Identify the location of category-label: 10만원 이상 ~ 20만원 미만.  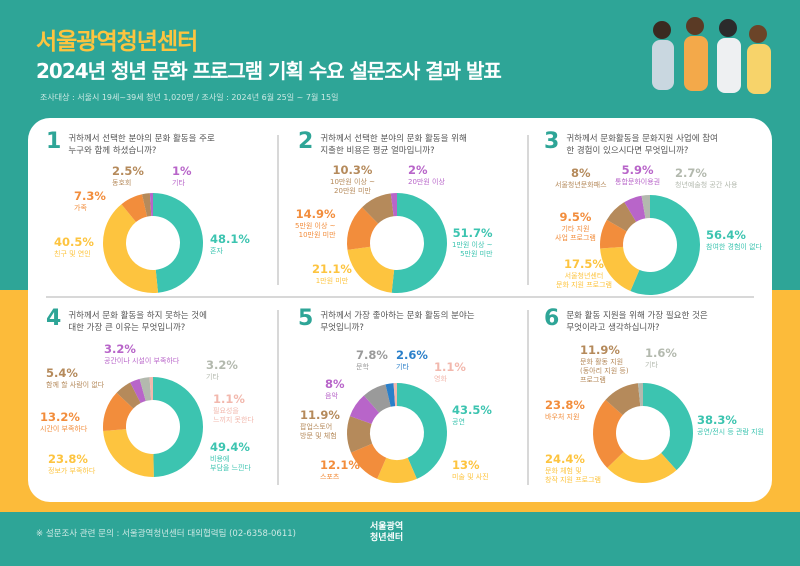
(352, 186).